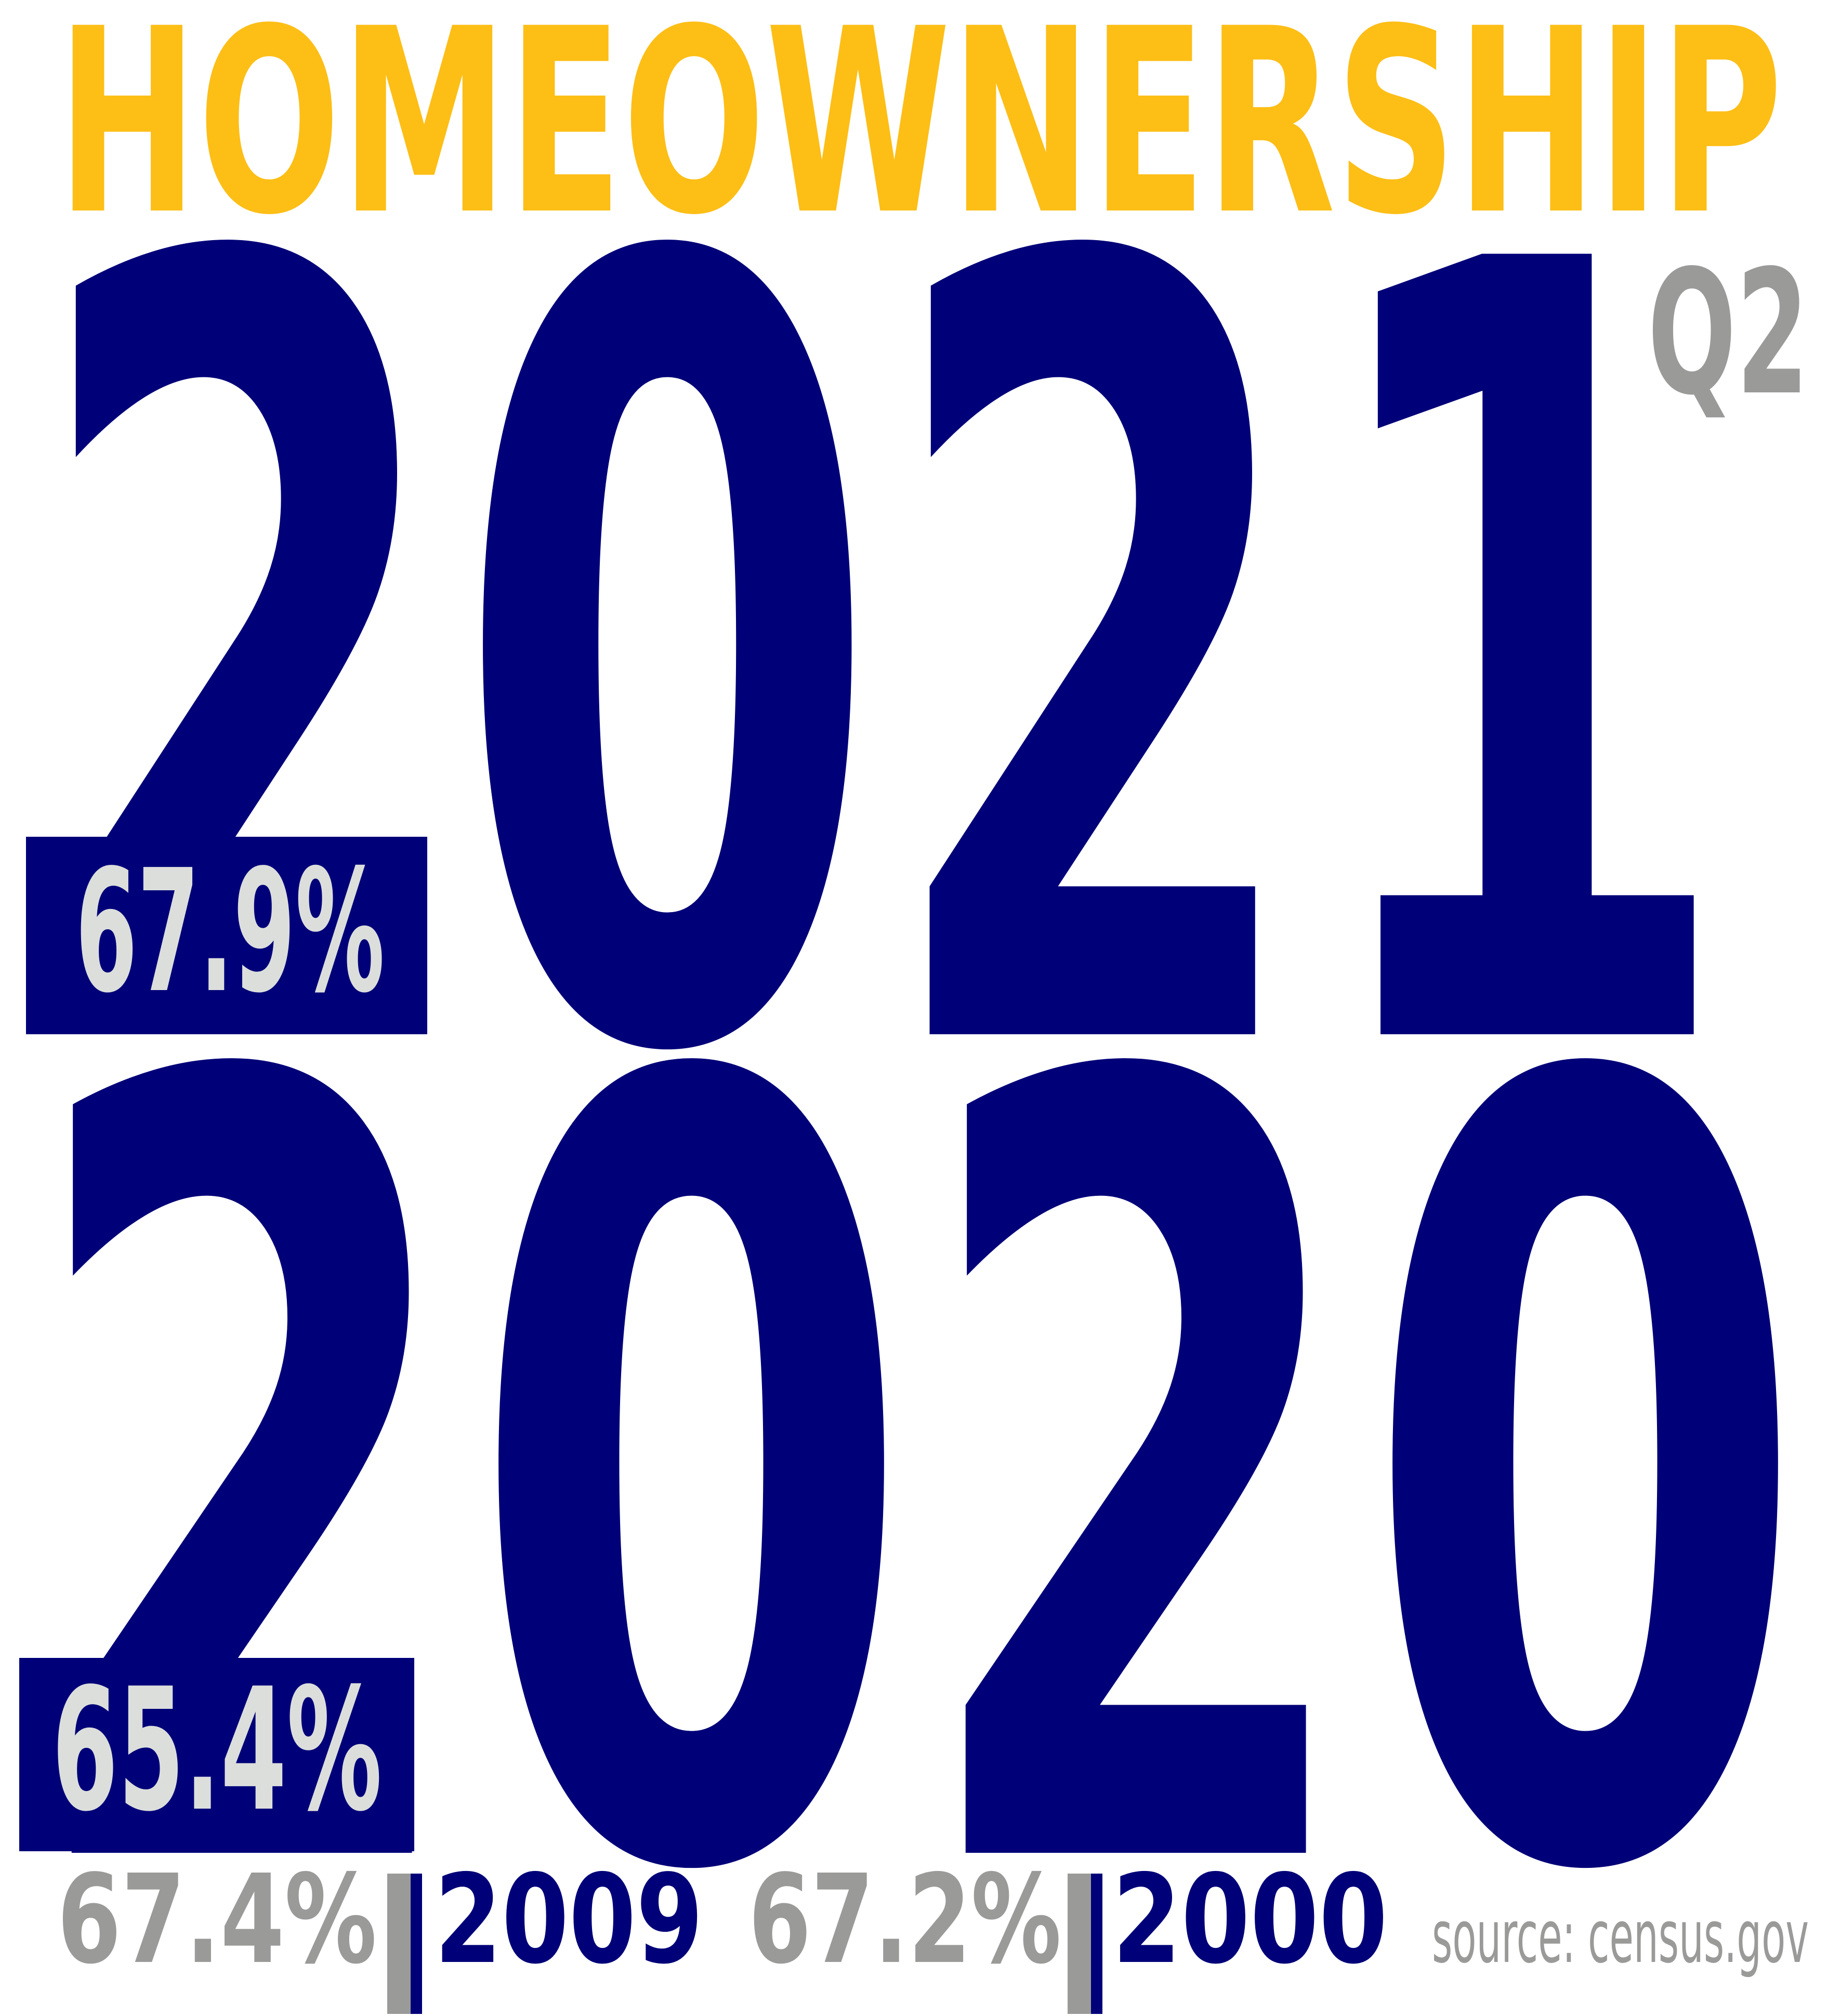 This screenshot has height=2016, width=1841. Describe the element at coordinates (217, 1919) in the screenshot. I see `history-rate: 67.4%` at that location.